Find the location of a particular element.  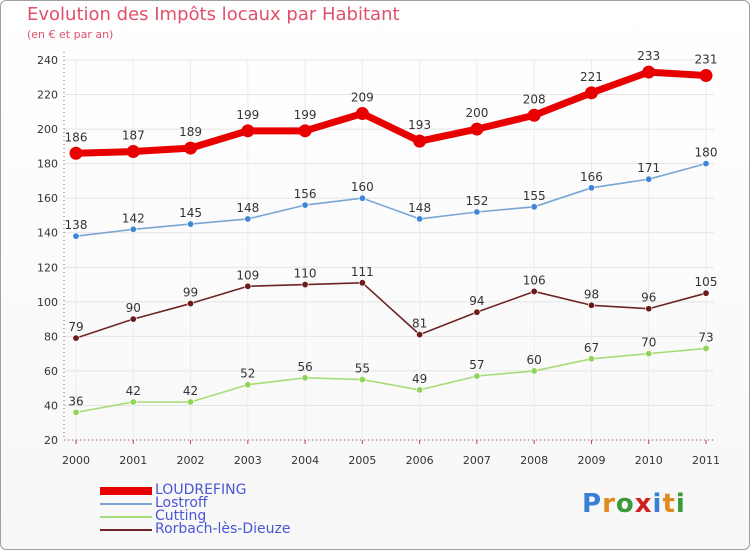

data-label: 180 is located at coordinates (706, 153).